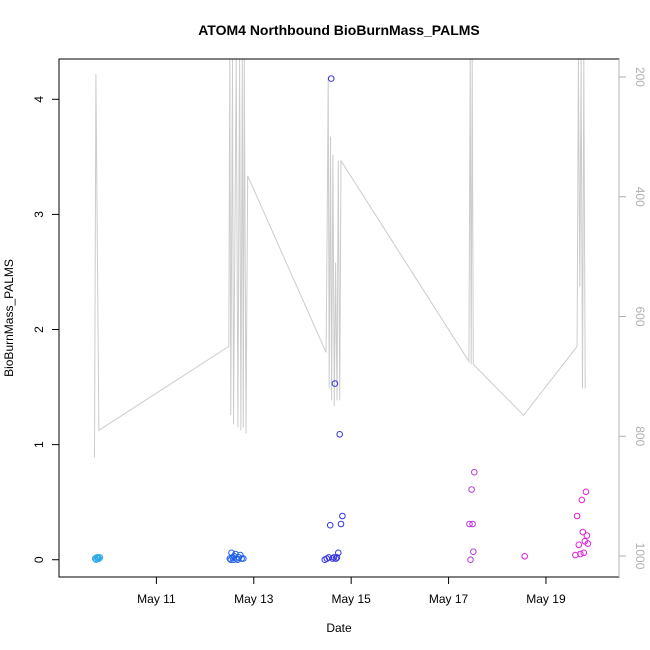 This screenshot has height=650, width=650. Describe the element at coordinates (156, 599) in the screenshot. I see `x-tick-label: May 11` at that location.